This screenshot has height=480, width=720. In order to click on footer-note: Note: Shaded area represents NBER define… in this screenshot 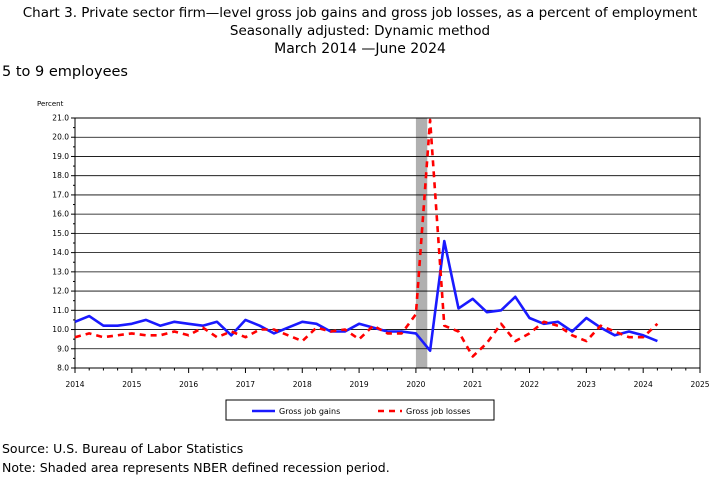, I will do `click(196, 467)`.